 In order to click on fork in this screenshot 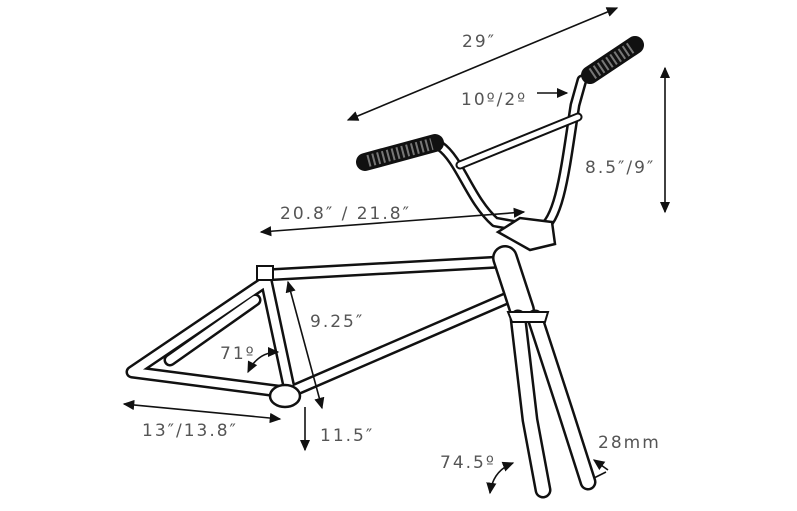, I will do `click(551, 404)`.